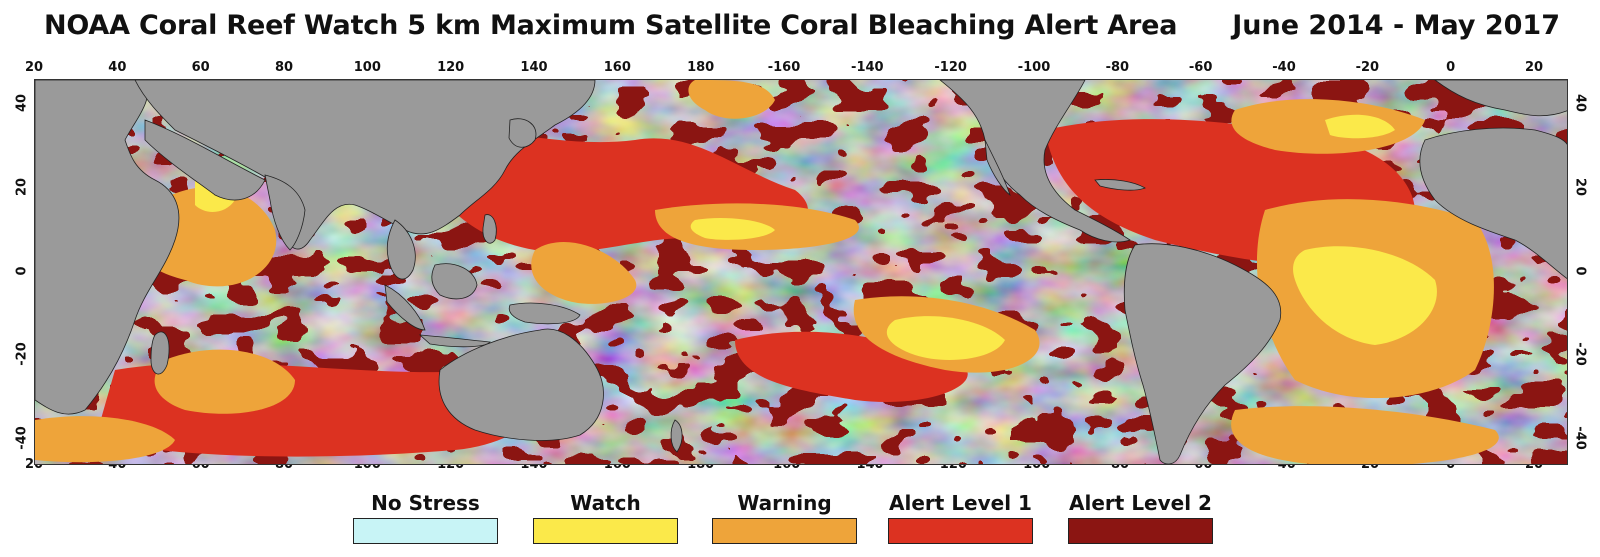  Describe the element at coordinates (617, 67) in the screenshot. I see `top-lon-tick: 160` at that location.